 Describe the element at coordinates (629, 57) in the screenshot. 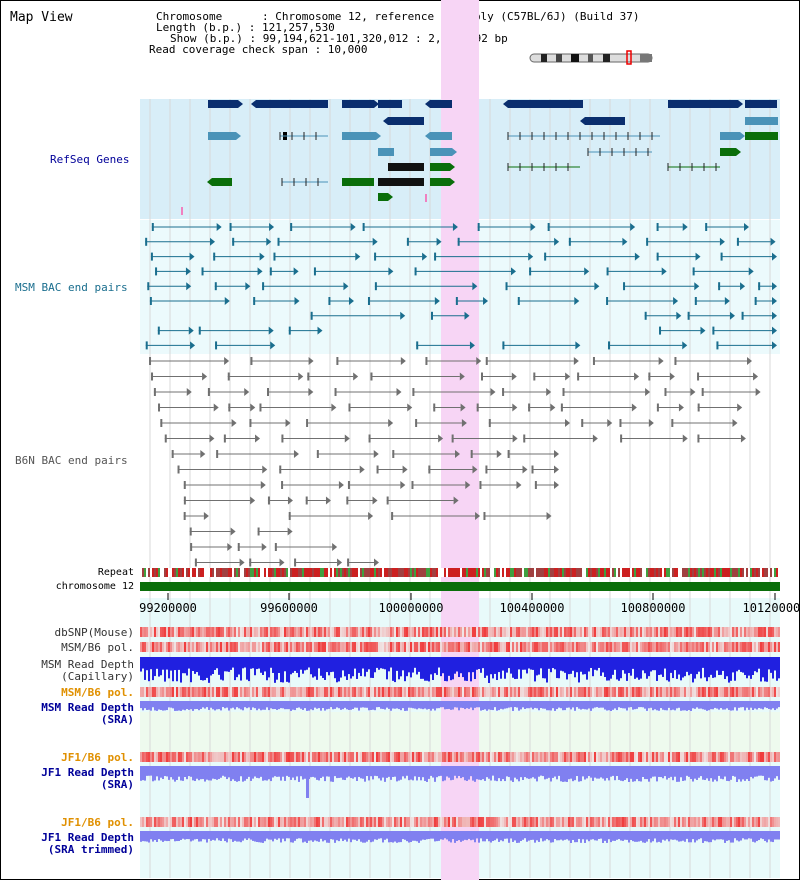

I see `ideogram-position-marker` at that location.